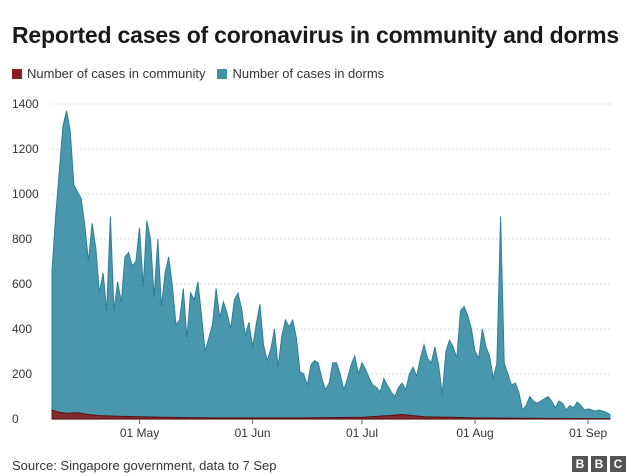 The width and height of the screenshot is (640, 476). What do you see at coordinates (25, 104) in the screenshot?
I see `y-tick-label: 1400` at bounding box center [25, 104].